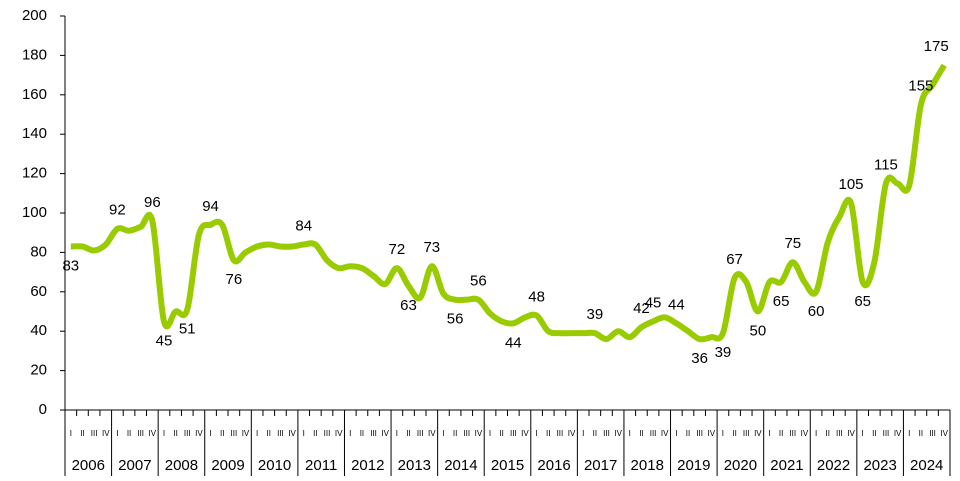 The width and height of the screenshot is (960, 481). Describe the element at coordinates (34, 54) in the screenshot. I see `y-tick-label: 180` at that location.